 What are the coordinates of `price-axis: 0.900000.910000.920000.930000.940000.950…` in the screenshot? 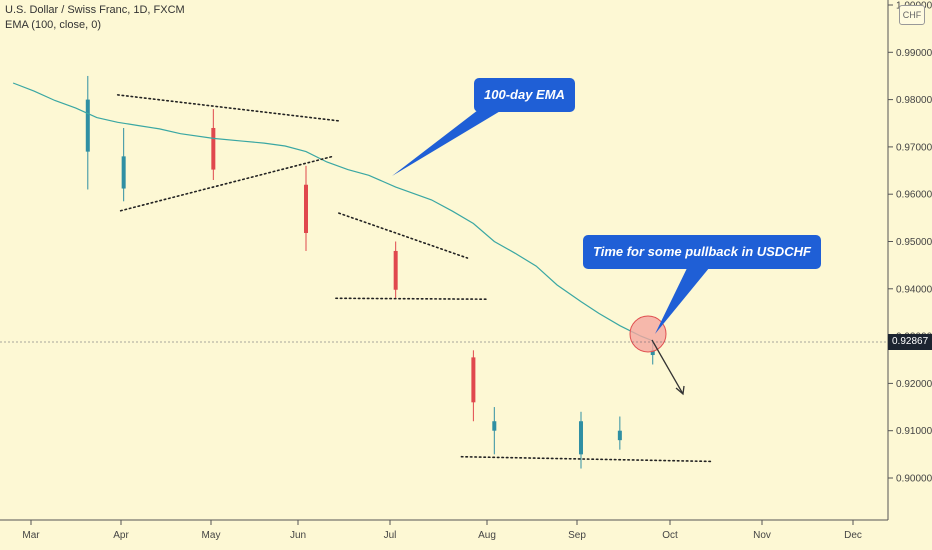 It's located at (910, 243).